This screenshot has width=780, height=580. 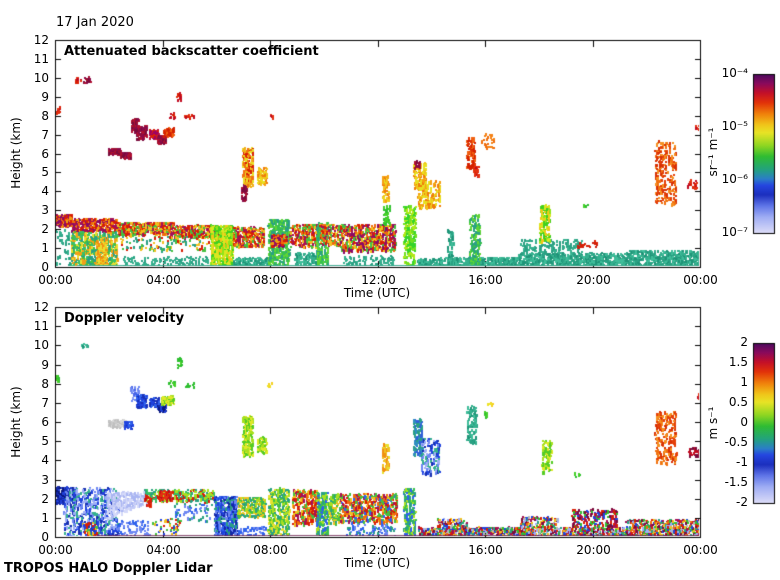 What do you see at coordinates (377, 293) in the screenshot?
I see `time-axis-label-top: Time (UTC)` at bounding box center [377, 293].